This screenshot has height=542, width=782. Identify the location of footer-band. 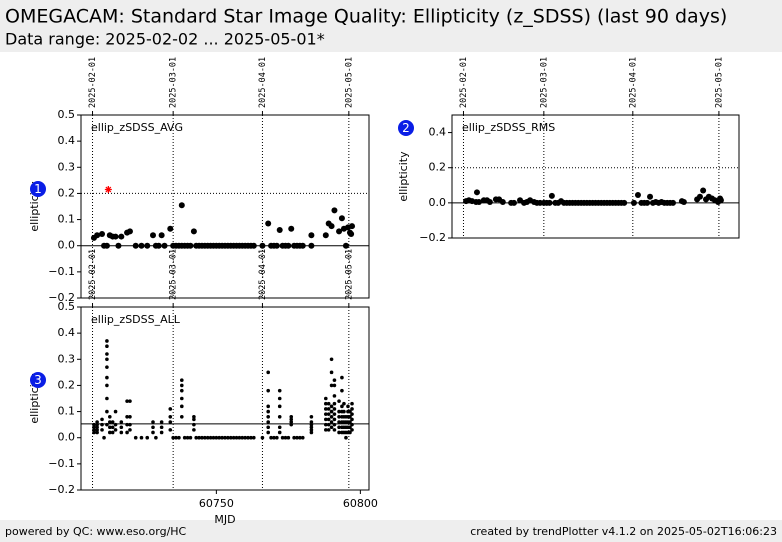
(391, 531).